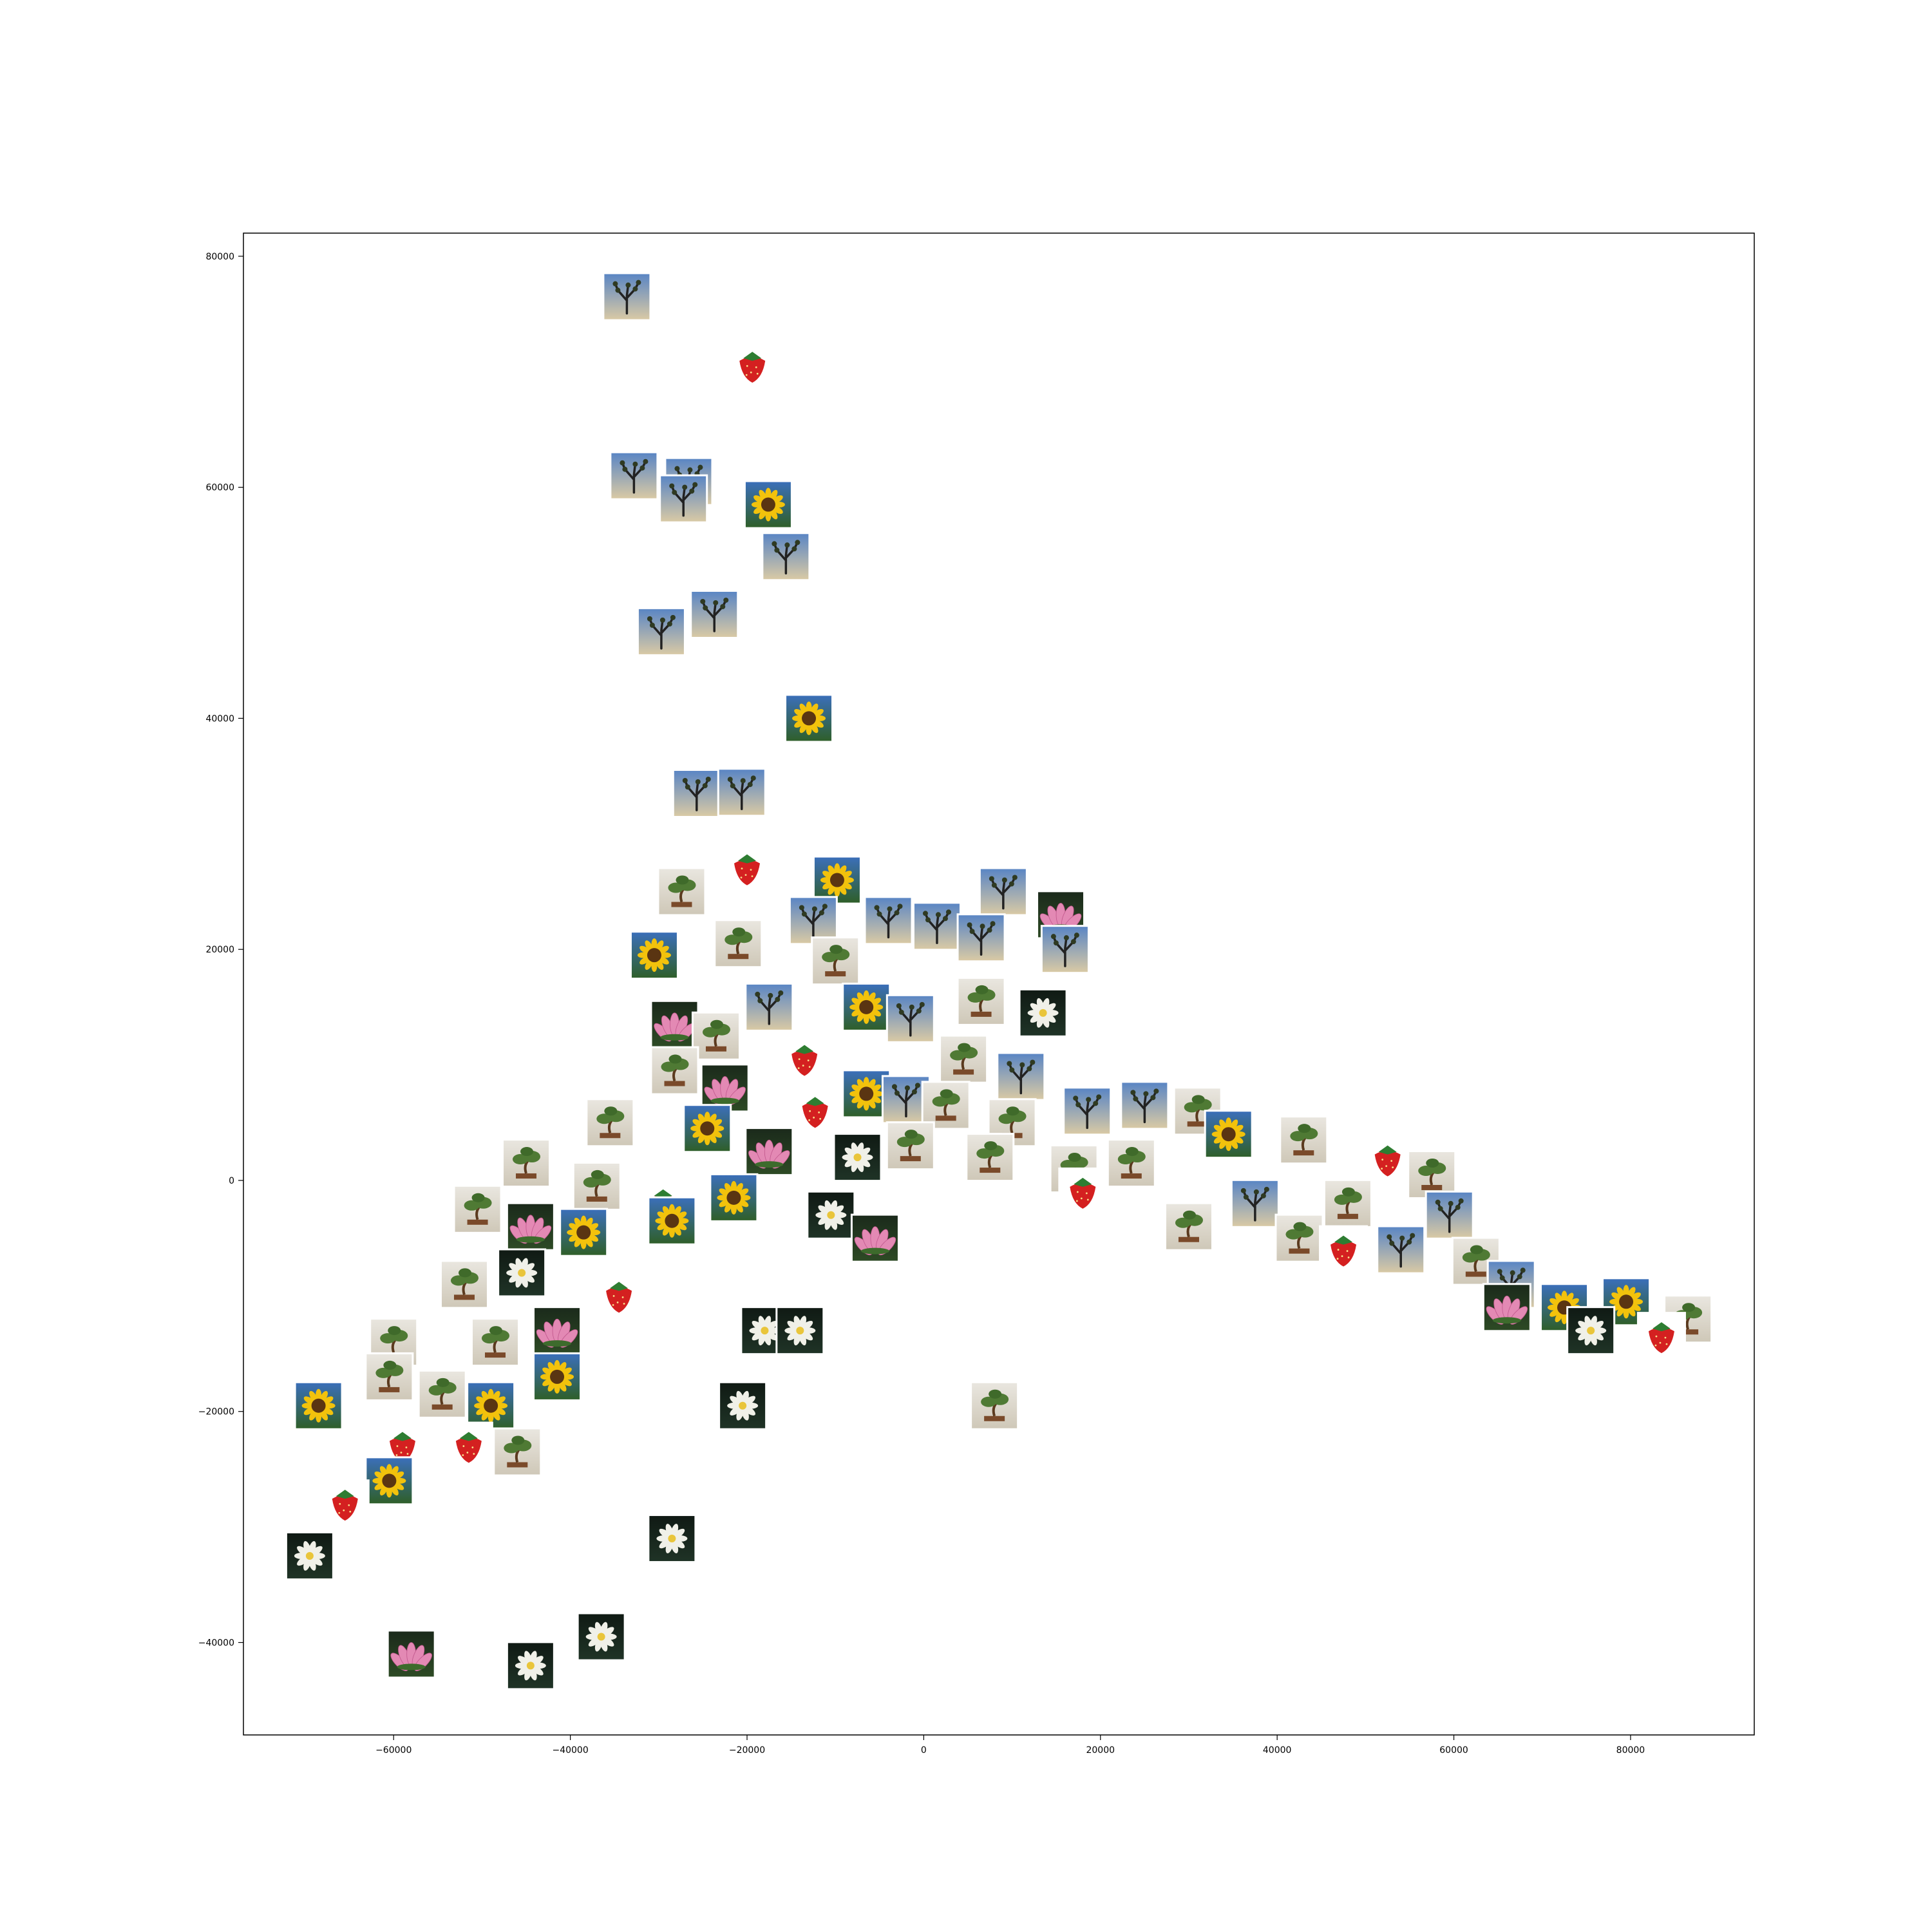 The image size is (1932, 1932). Describe the element at coordinates (924, 1750) in the screenshot. I see `x-tick-label: 0` at that location.